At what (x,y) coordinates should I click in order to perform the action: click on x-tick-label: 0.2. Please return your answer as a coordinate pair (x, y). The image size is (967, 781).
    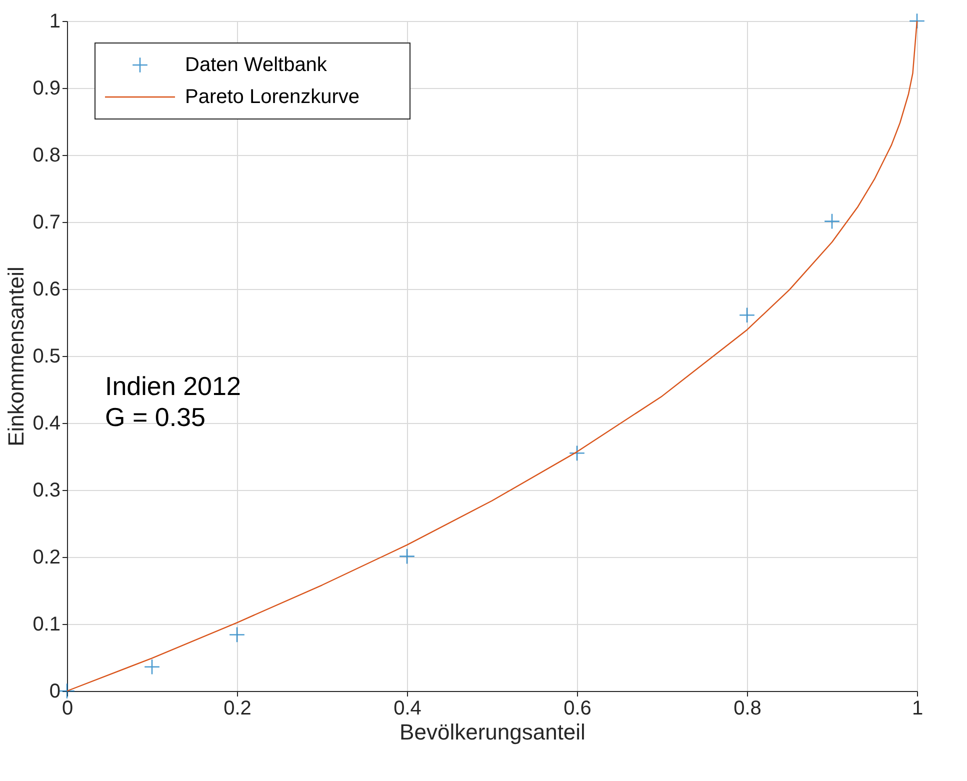
    Looking at the image, I should click on (238, 709).